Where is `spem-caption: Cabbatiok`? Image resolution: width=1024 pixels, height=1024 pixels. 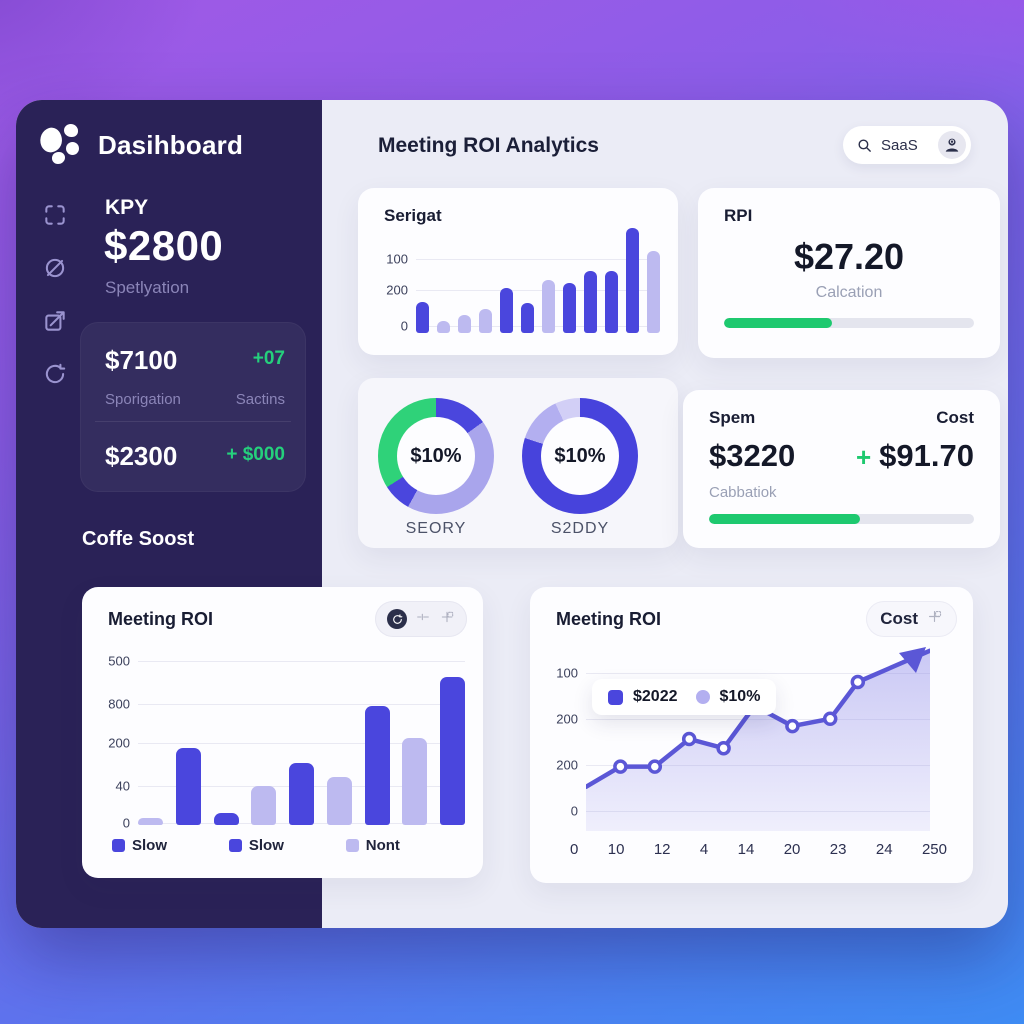 spem-caption: Cabbatiok is located at coordinates (743, 492).